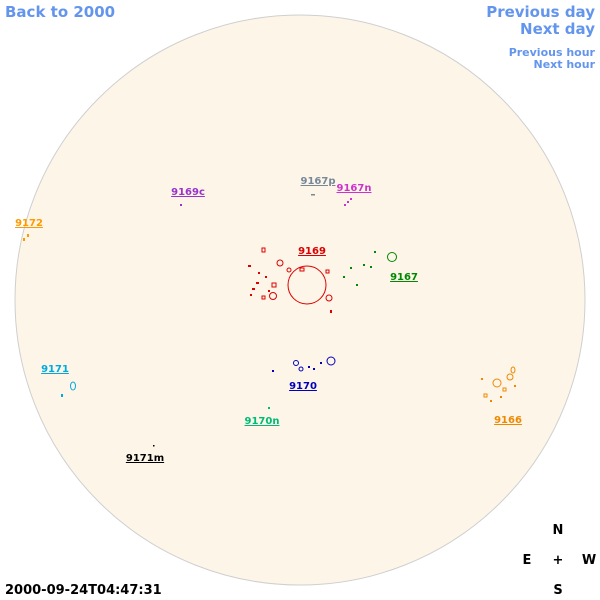 The height and width of the screenshot is (600, 600). Describe the element at coordinates (557, 29) in the screenshot. I see `next-day-link: Next day` at that location.